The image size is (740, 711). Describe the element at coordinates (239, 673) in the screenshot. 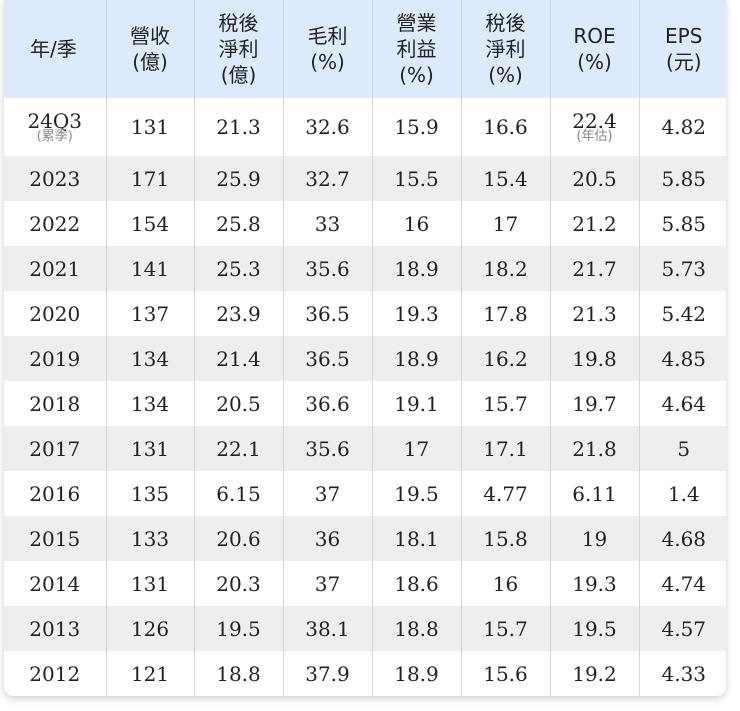

I see `cell-net-income: 18.8` at that location.